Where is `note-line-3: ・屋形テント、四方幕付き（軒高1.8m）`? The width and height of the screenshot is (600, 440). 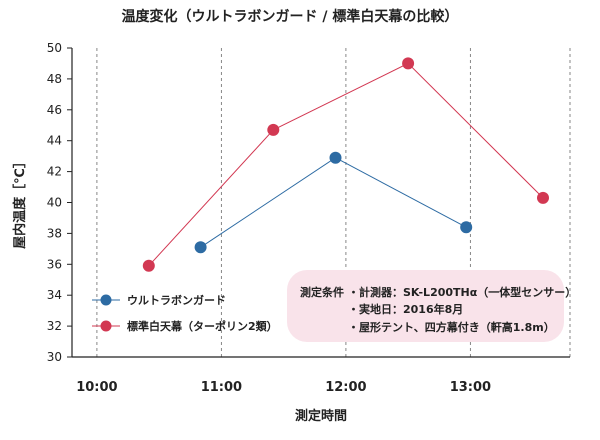
note-line-3: ・屋形テント、四方幕付き（軒高1.8m） is located at coordinates (451, 327).